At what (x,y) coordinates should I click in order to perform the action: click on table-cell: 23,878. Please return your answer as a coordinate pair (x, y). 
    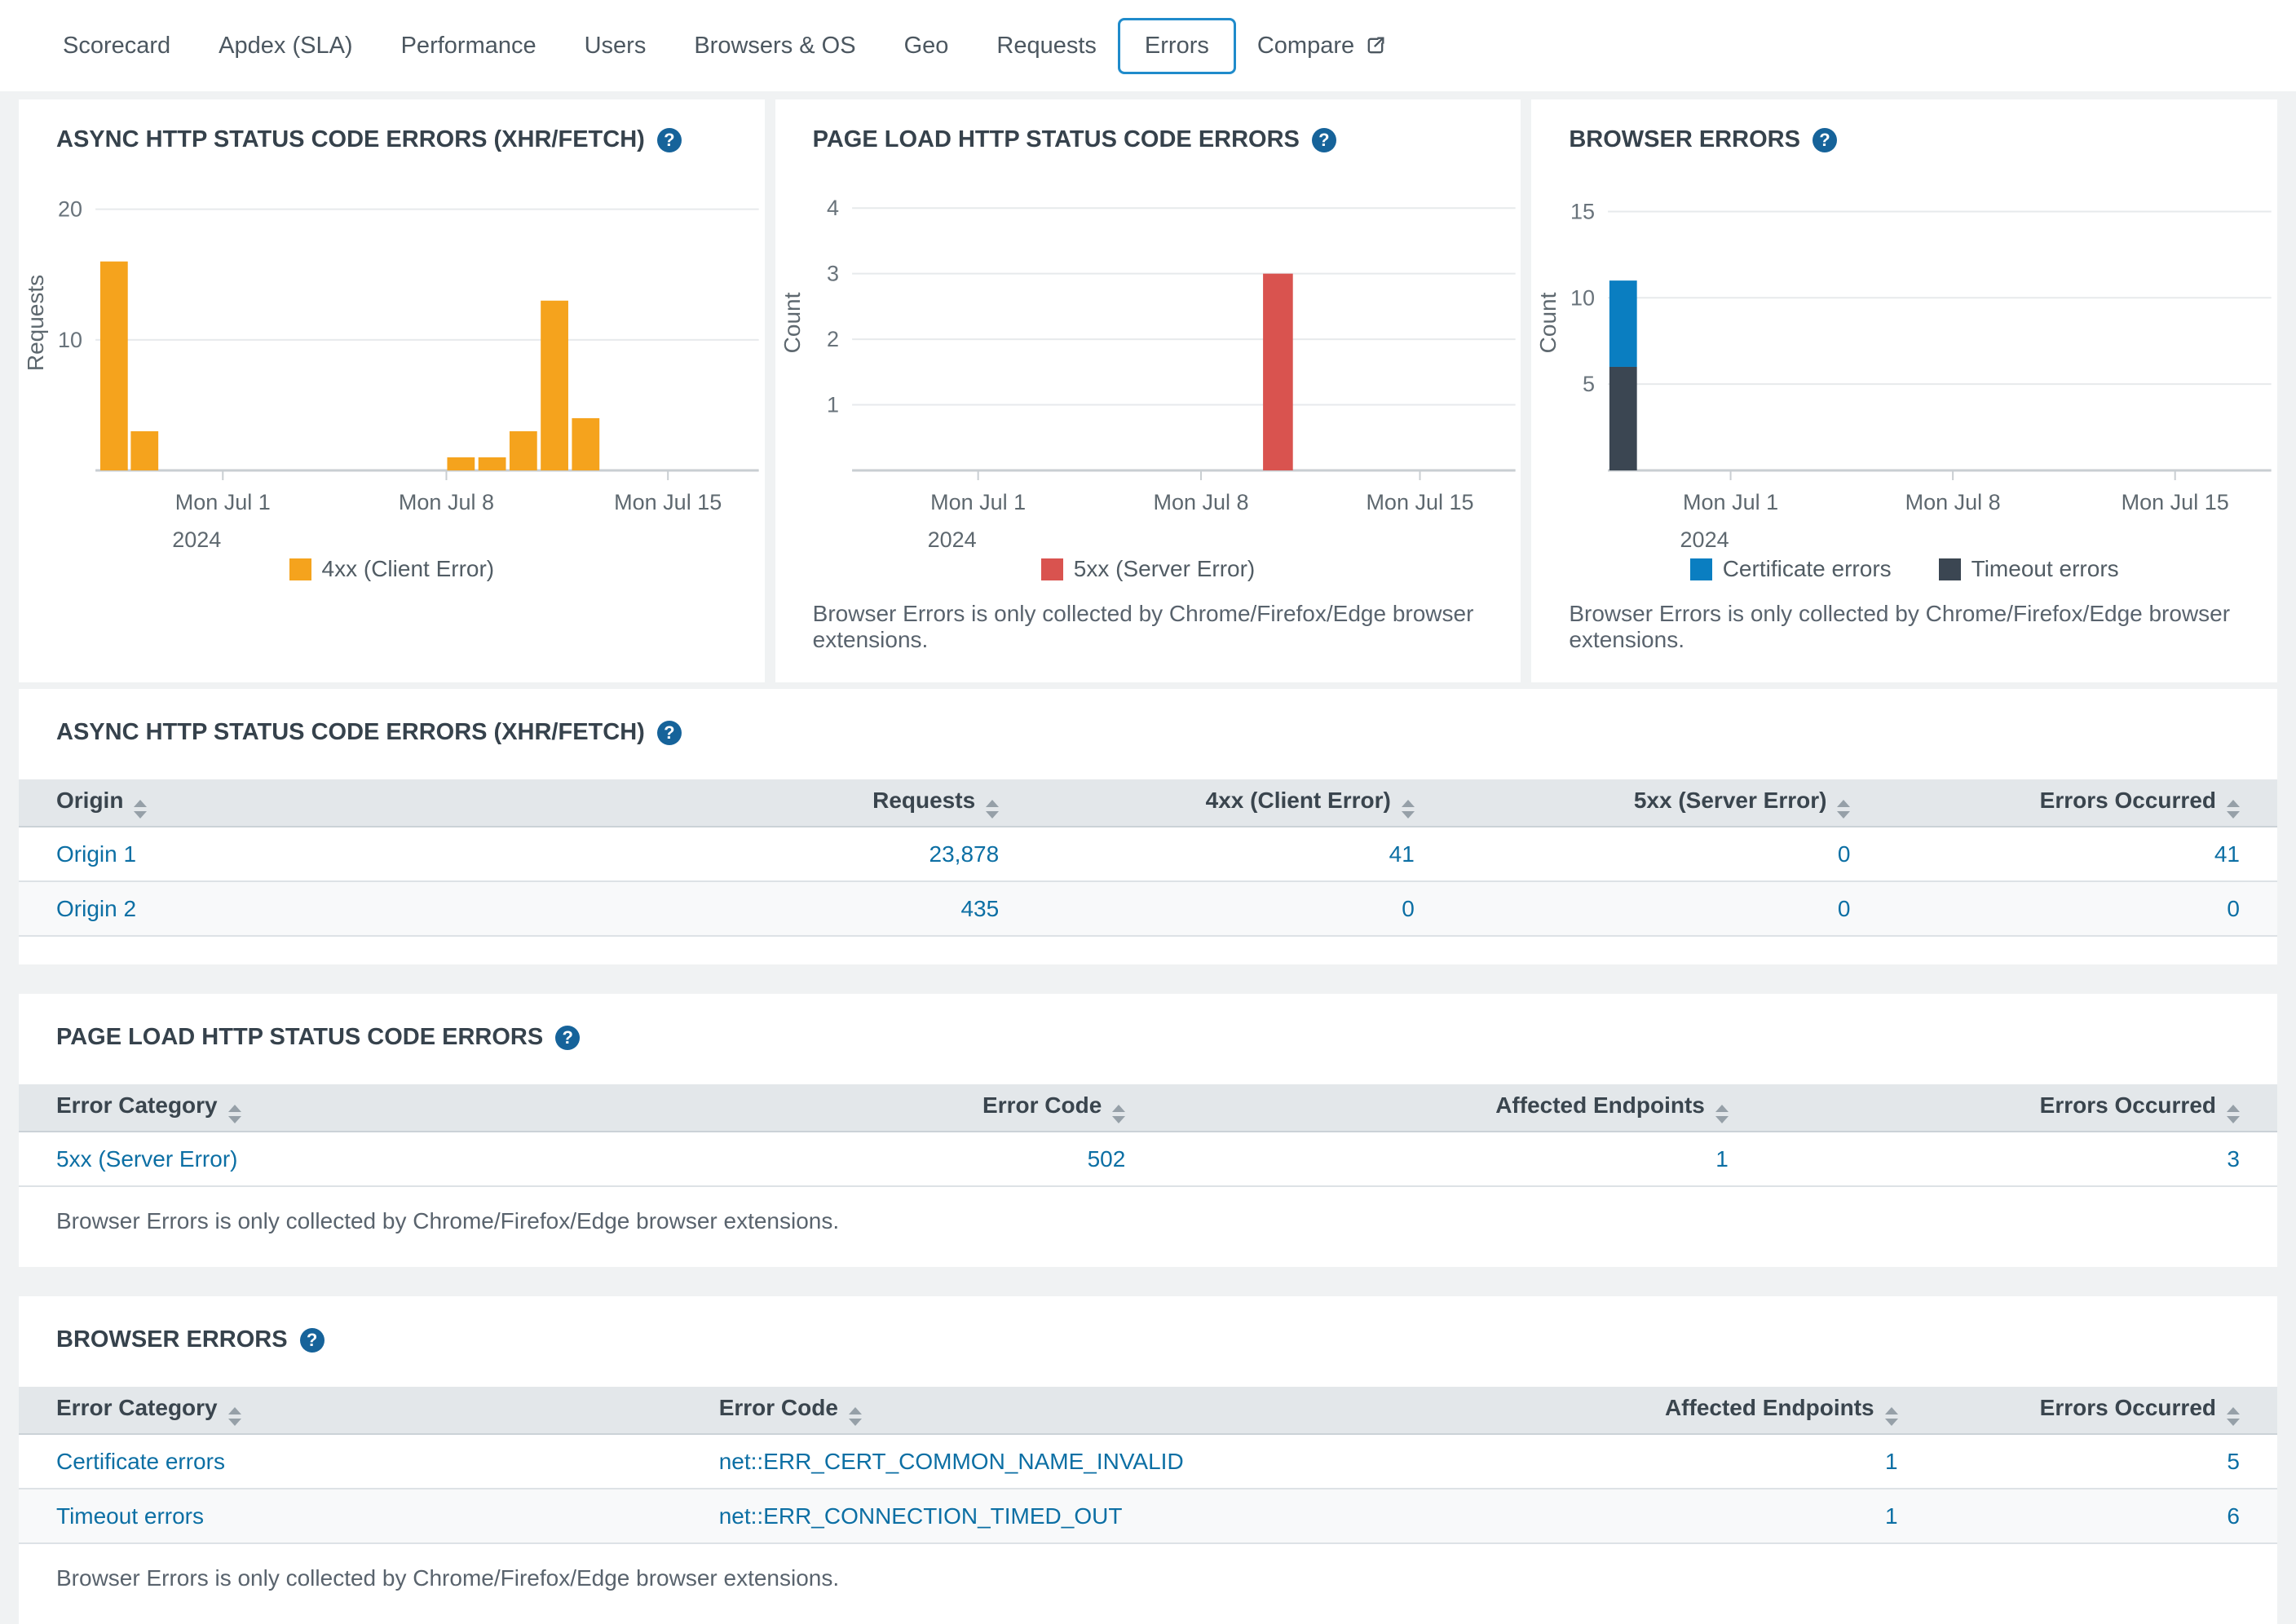
    Looking at the image, I should click on (791, 854).